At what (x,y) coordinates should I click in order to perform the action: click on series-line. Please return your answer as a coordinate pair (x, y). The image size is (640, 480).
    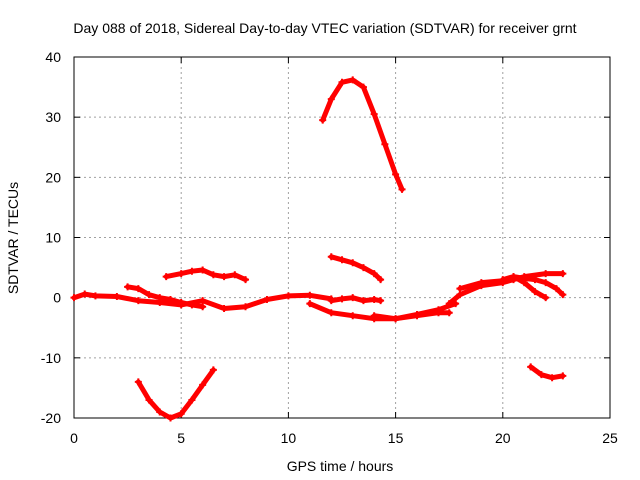
    Looking at the image, I should click on (547, 372).